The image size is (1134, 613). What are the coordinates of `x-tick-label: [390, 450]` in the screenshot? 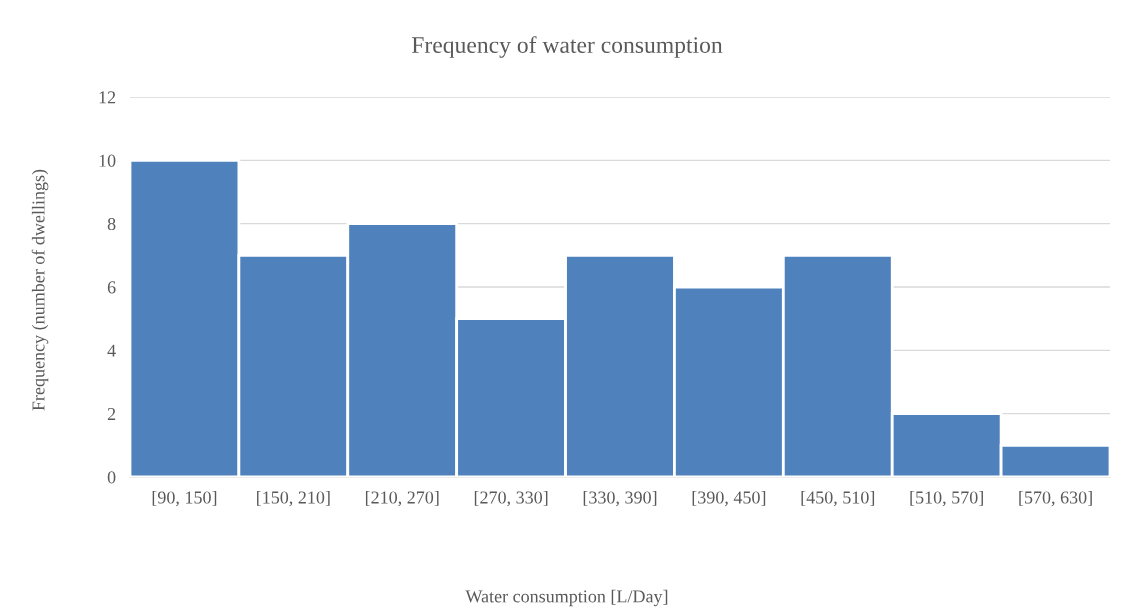 It's located at (729, 498).